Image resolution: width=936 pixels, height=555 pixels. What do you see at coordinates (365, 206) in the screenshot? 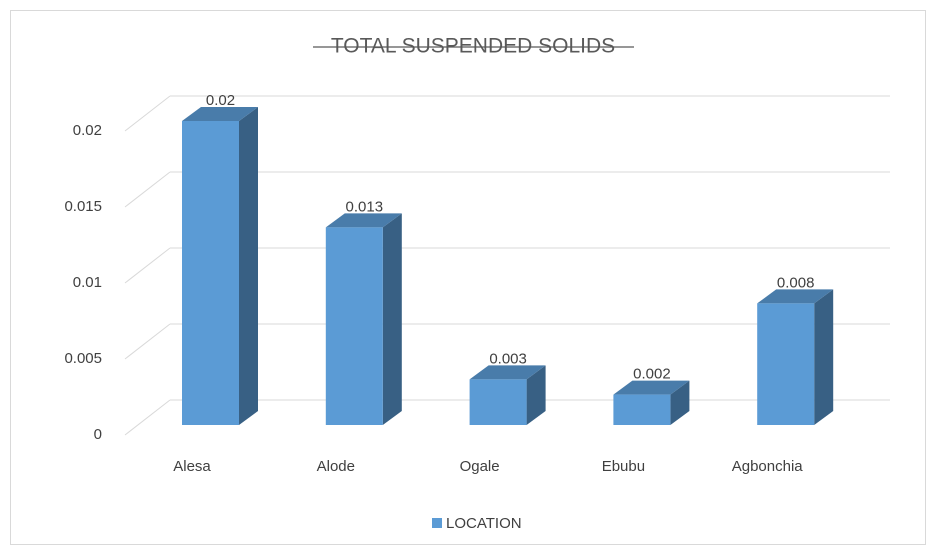
I see `value-label: 0.013` at bounding box center [365, 206].